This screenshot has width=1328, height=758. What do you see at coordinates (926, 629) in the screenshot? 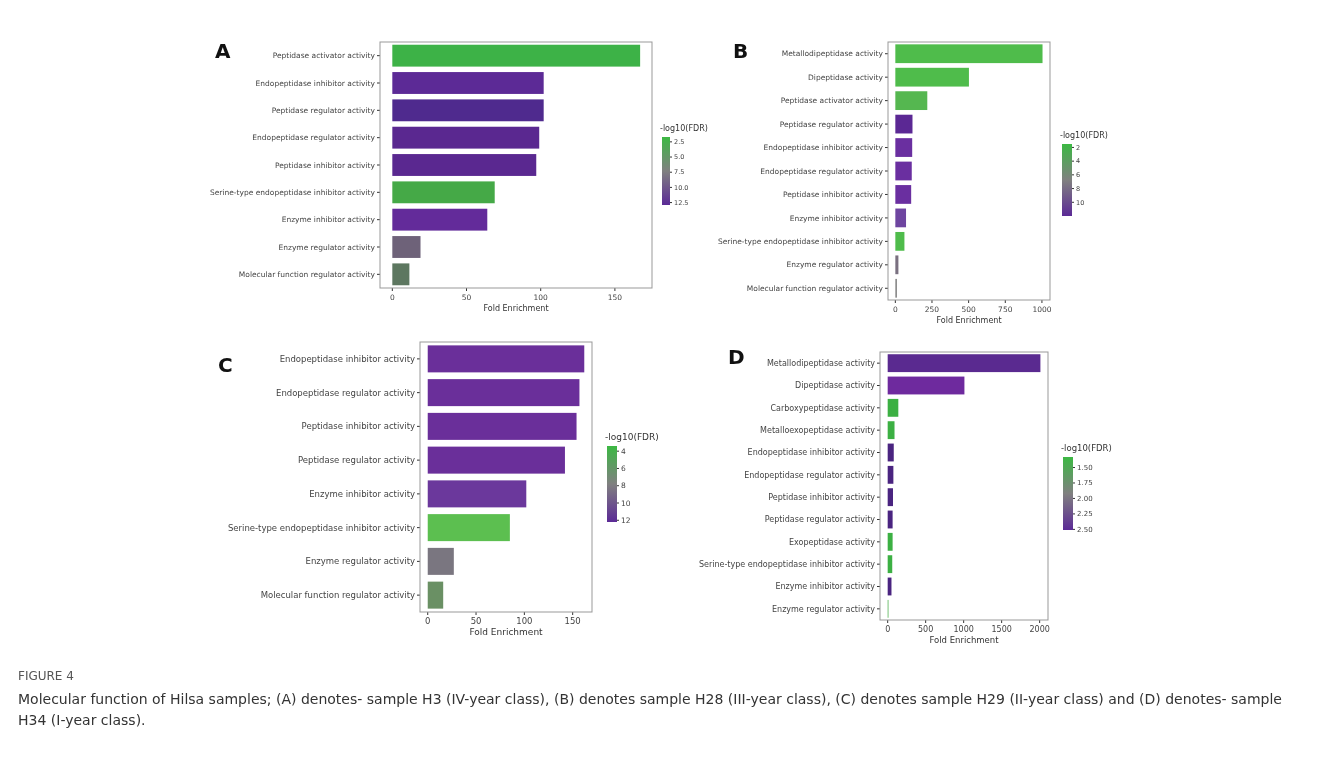
I see `x-tick-label: 500` at bounding box center [926, 629].